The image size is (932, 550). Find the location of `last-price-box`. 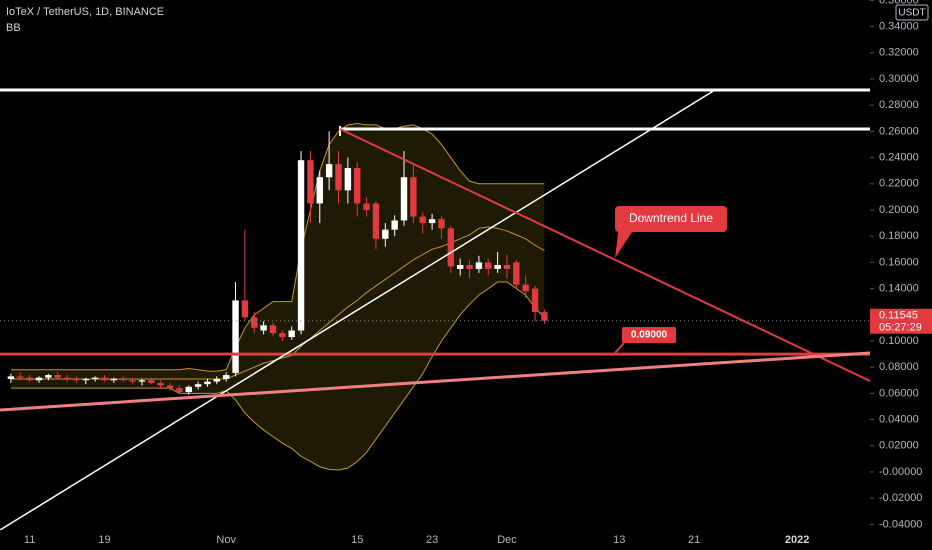

last-price-box is located at coordinates (901, 321).